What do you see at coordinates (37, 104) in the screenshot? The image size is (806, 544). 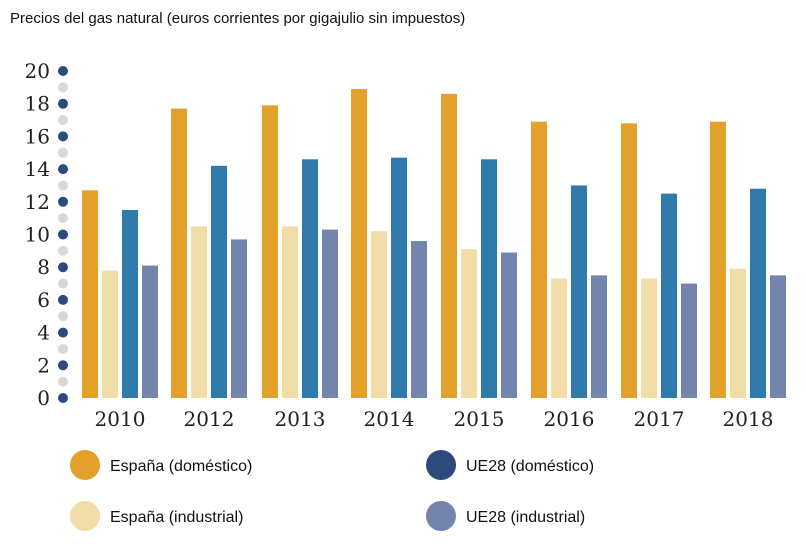 I see `y-tick-label: 18` at bounding box center [37, 104].